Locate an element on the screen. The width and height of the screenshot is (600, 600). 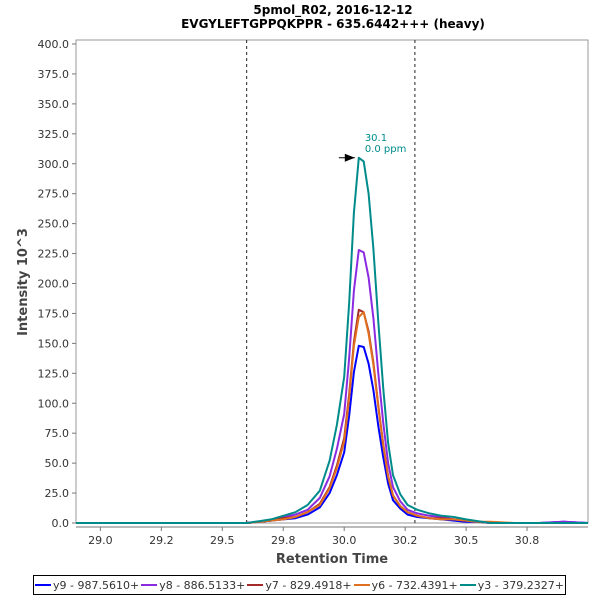
y-tick-label: 275.0 is located at coordinates (54, 194).